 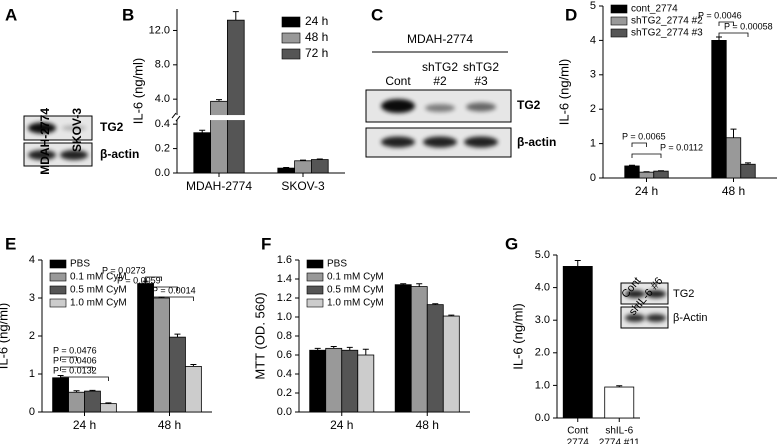 What do you see at coordinates (162, 124) in the screenshot?
I see `y-tick-label: 0.4` at bounding box center [162, 124].